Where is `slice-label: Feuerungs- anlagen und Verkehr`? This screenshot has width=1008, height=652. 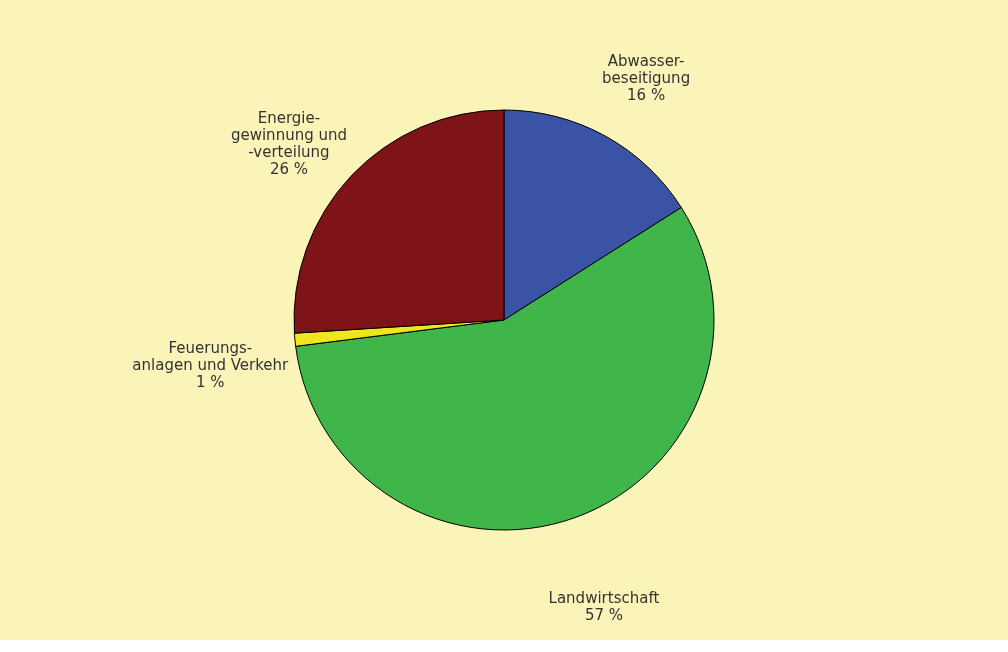 slice-label: Feuerungs- anlagen und Verkehr is located at coordinates (211, 356).